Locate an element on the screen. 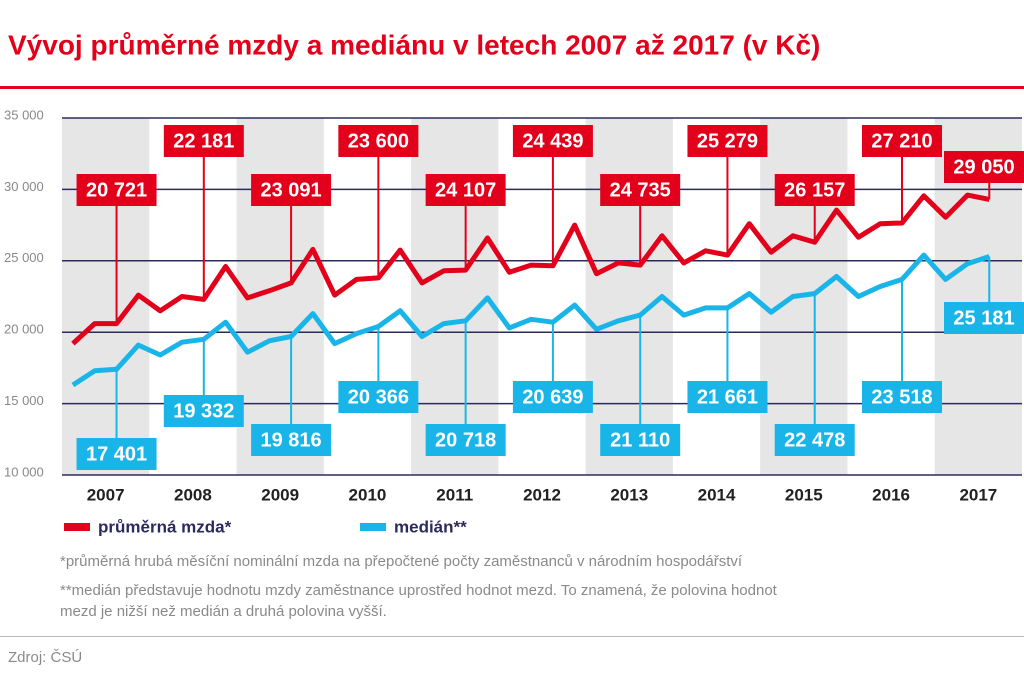 The height and width of the screenshot is (693, 1024). title-rule is located at coordinates (512, 87).